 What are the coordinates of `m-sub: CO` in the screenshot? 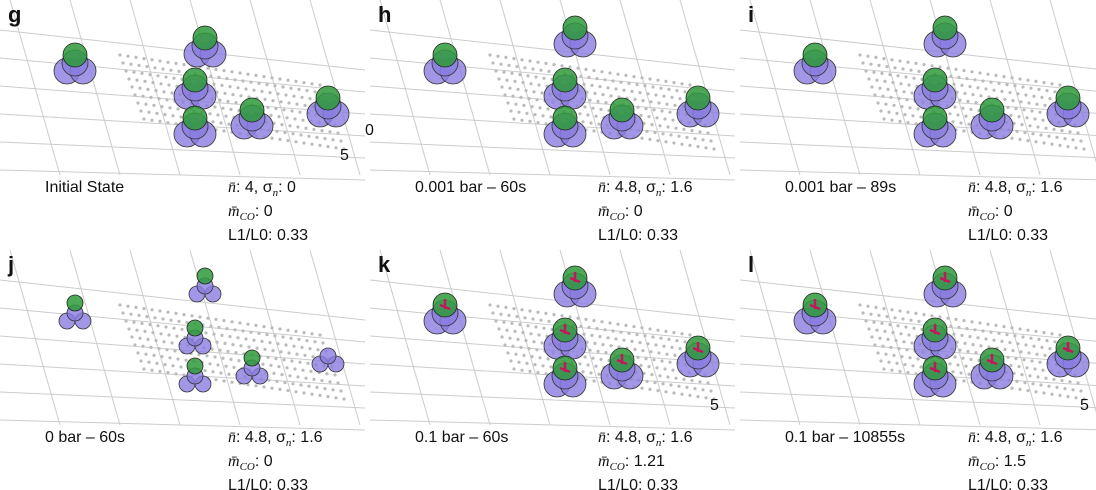 It's located at (617, 467).